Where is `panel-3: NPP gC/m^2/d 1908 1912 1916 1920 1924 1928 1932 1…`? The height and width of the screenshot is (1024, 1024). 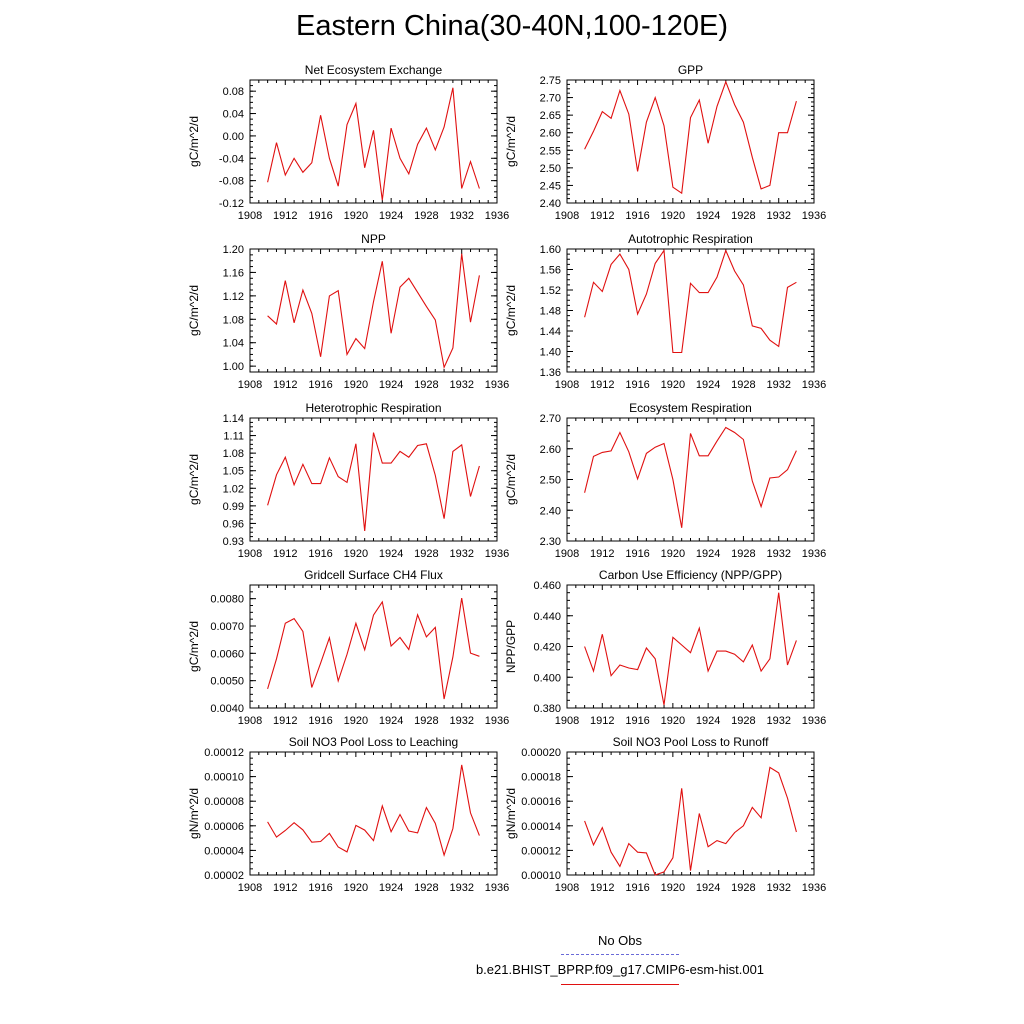 panel-3: NPP gC/m^2/d 1908 1912 1916 1920 1924 1928 1932 1… is located at coordinates (348, 311).